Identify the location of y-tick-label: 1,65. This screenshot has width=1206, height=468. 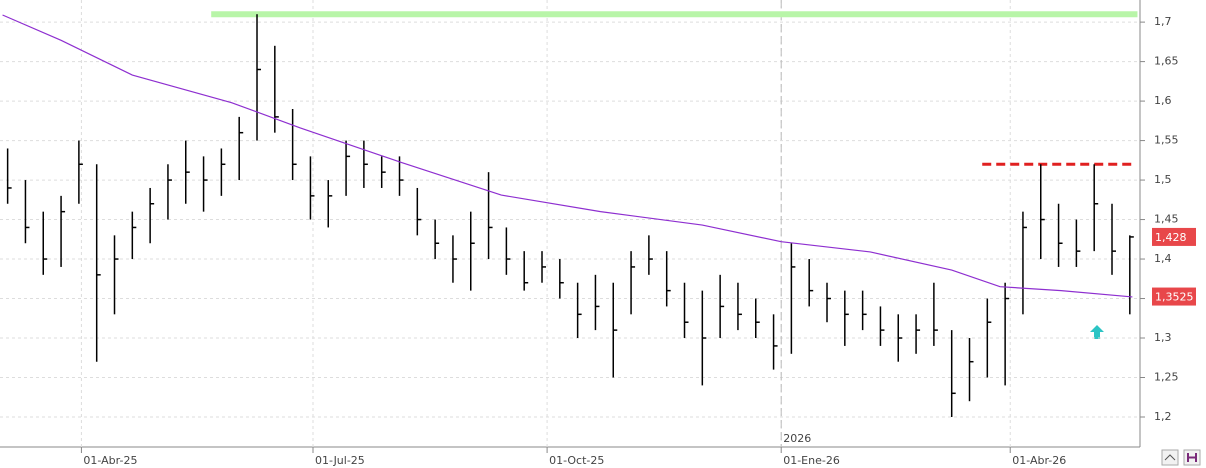
(1166, 61).